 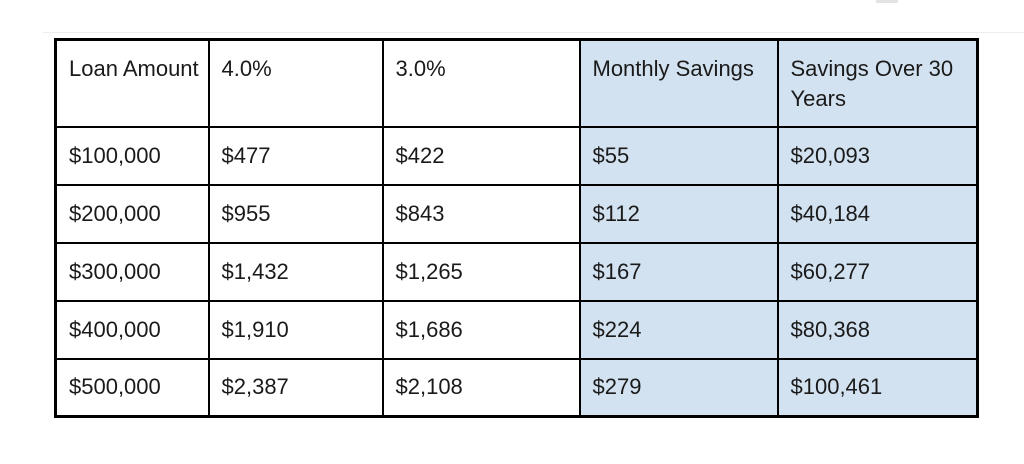 I want to click on header-cell-rate-4-percent: 4.0%, so click(x=295, y=83).